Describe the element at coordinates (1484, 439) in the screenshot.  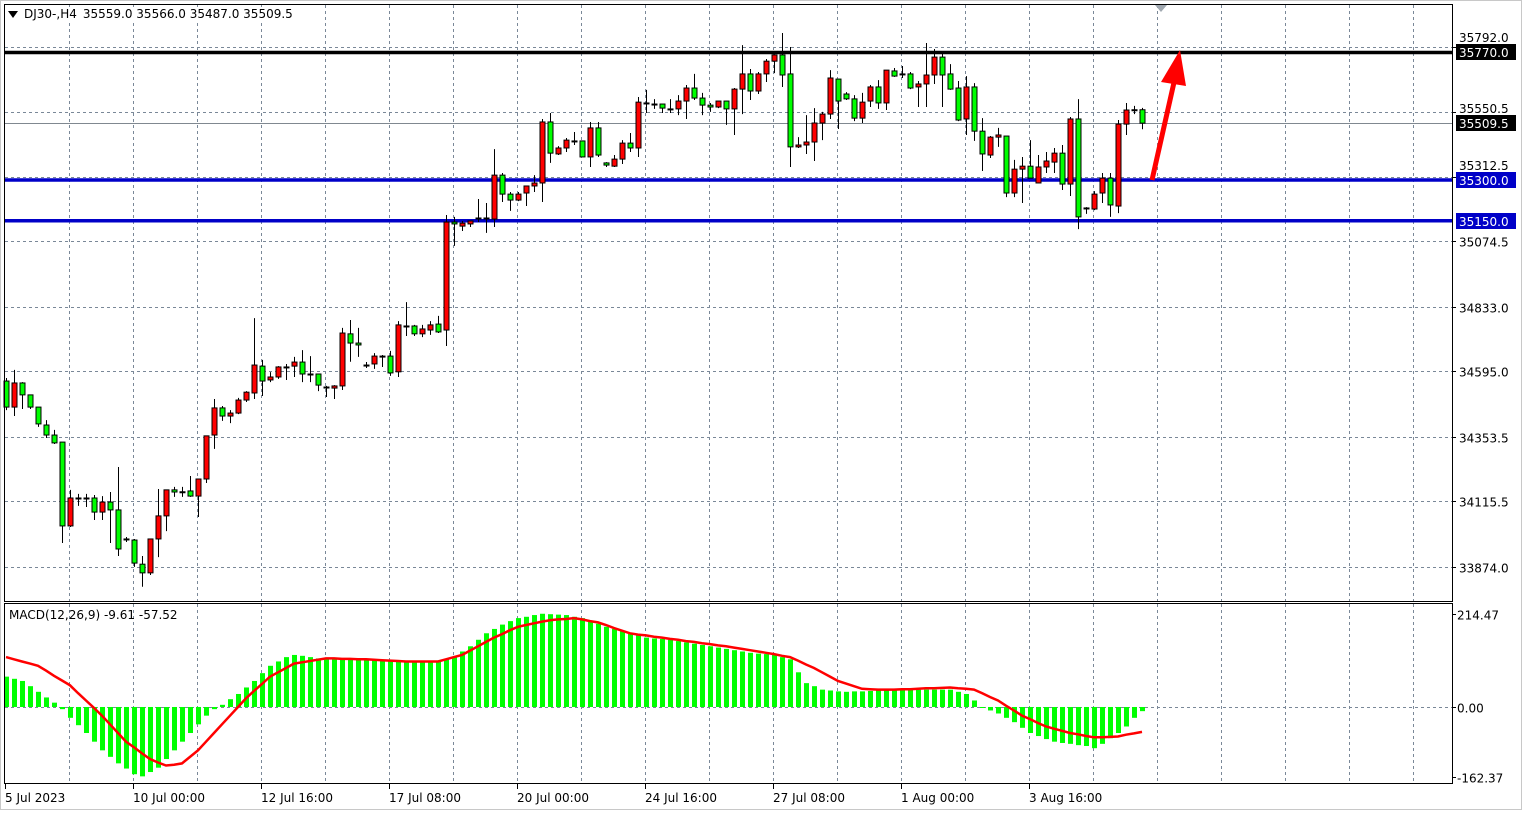
I see `price-axis-label: 34353.5` at that location.